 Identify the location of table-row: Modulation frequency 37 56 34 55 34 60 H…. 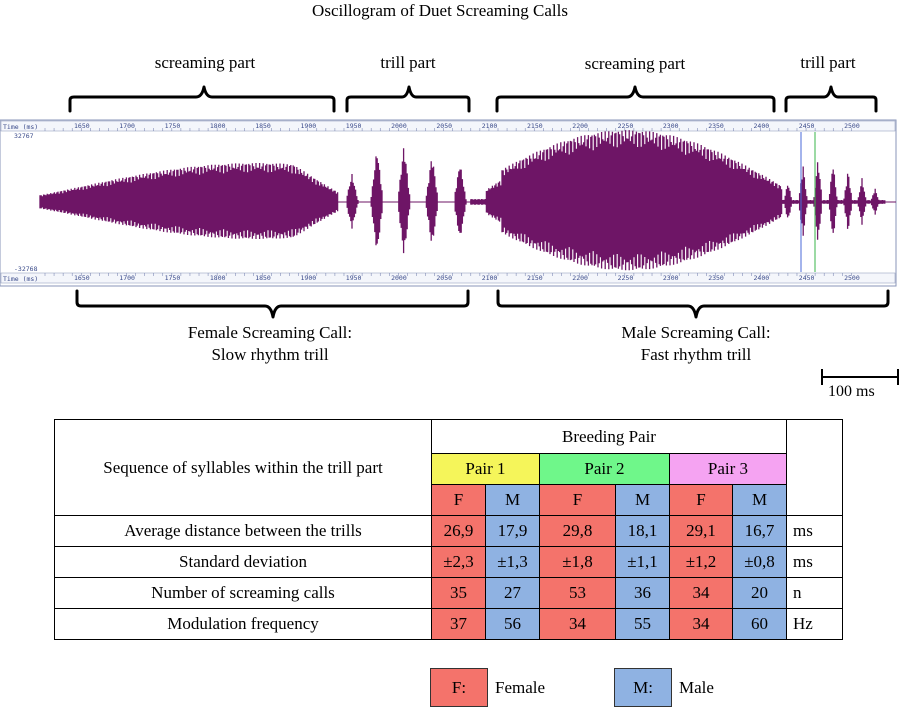
(448, 624).